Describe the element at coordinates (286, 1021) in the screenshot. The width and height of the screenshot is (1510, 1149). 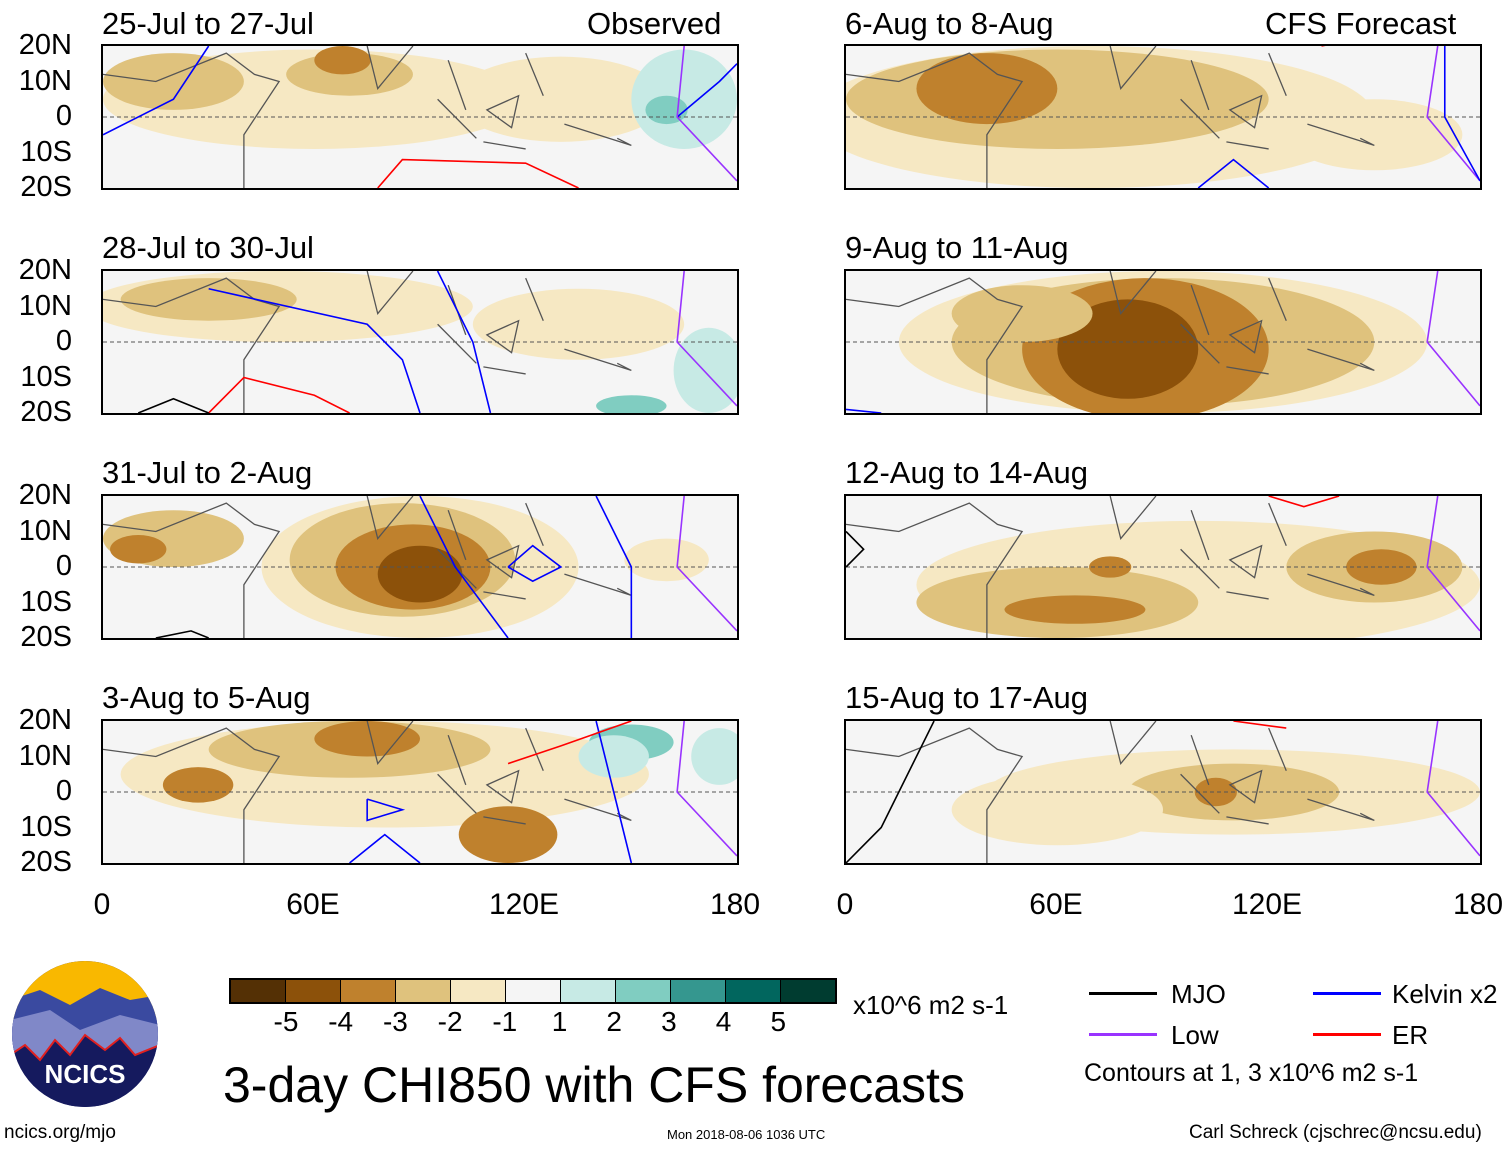
I see `colorbar-tick-label: -5` at that location.